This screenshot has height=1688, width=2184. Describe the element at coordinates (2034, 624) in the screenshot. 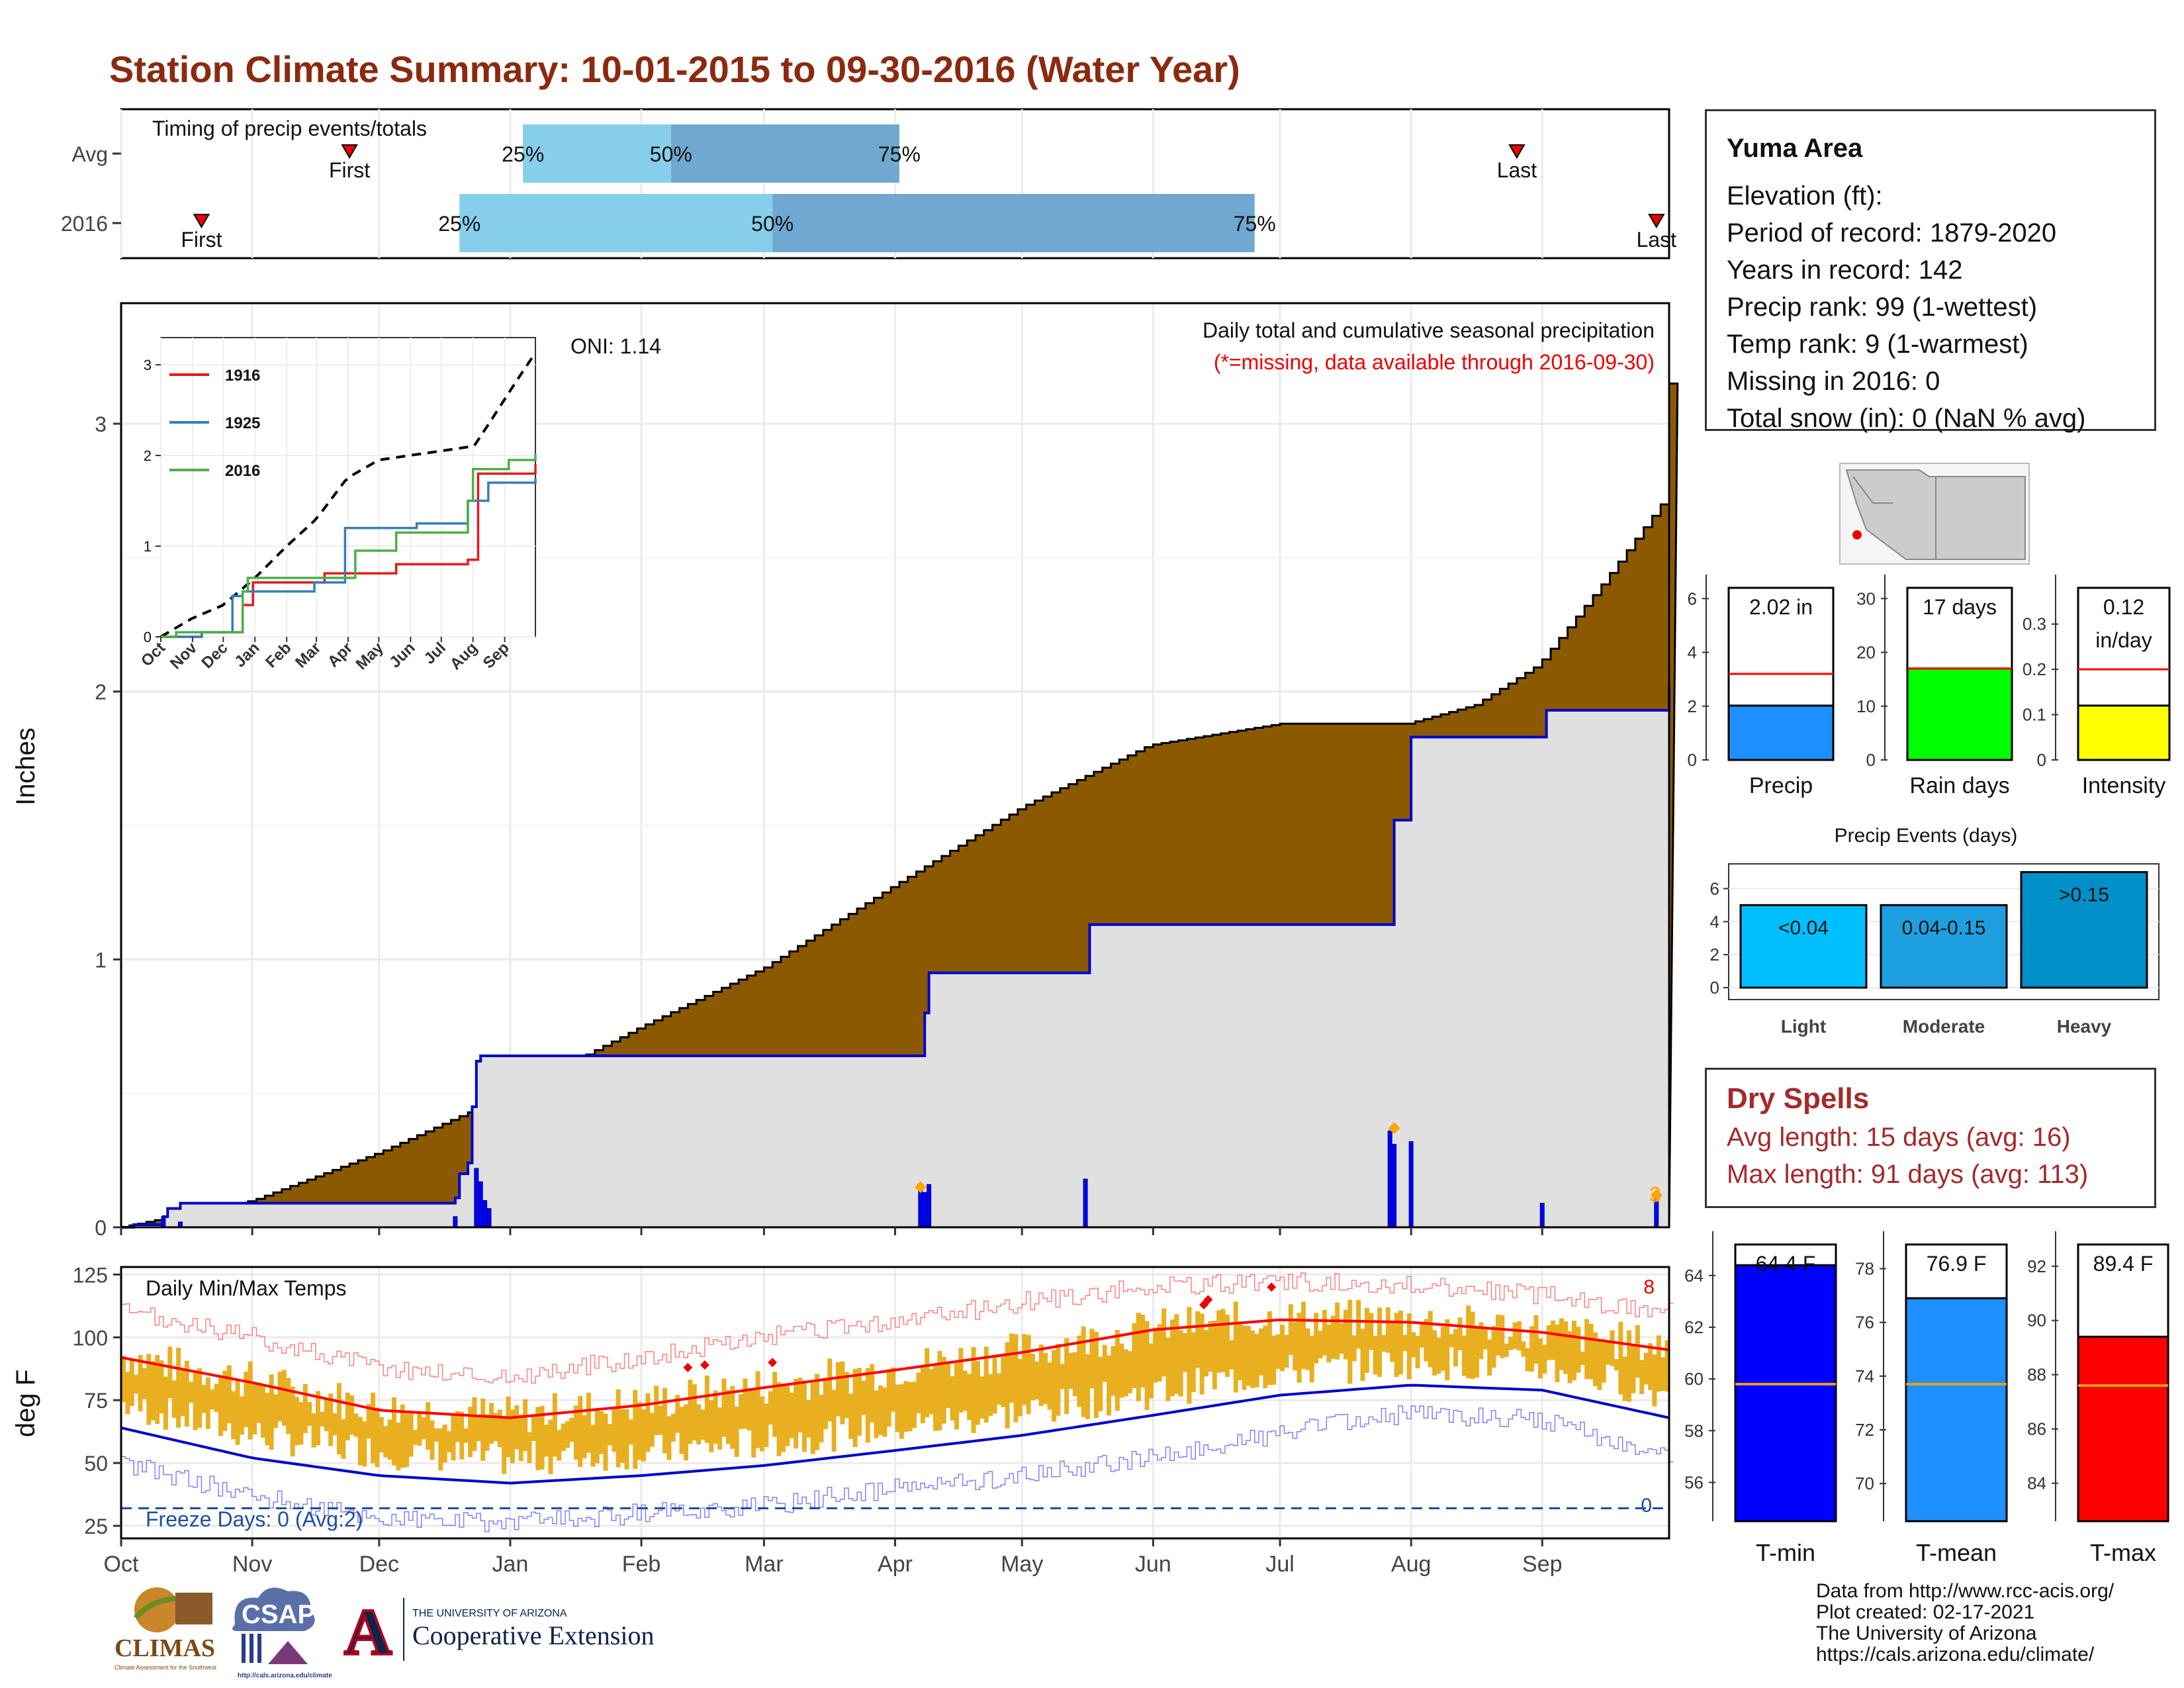

I see `summary-intensity-tick-label: 0.3` at that location.